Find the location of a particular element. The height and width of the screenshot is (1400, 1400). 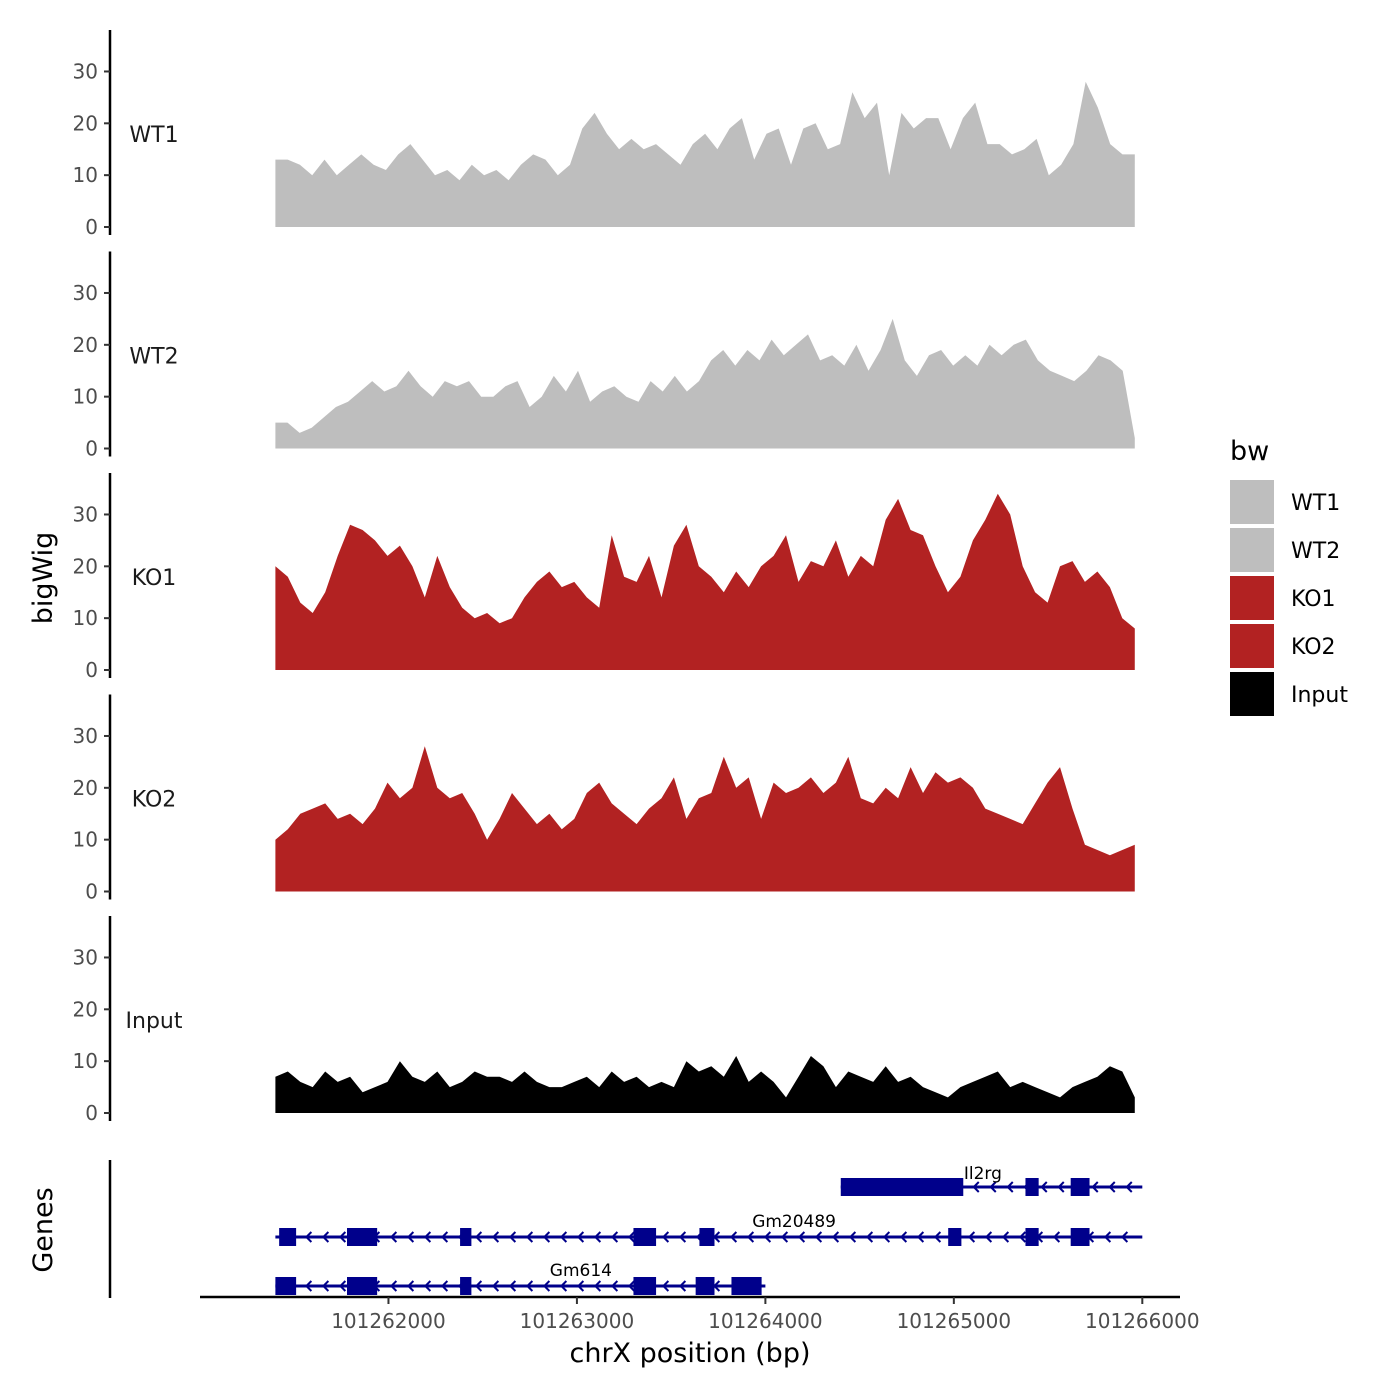

coverage-area-input is located at coordinates (705, 1084).